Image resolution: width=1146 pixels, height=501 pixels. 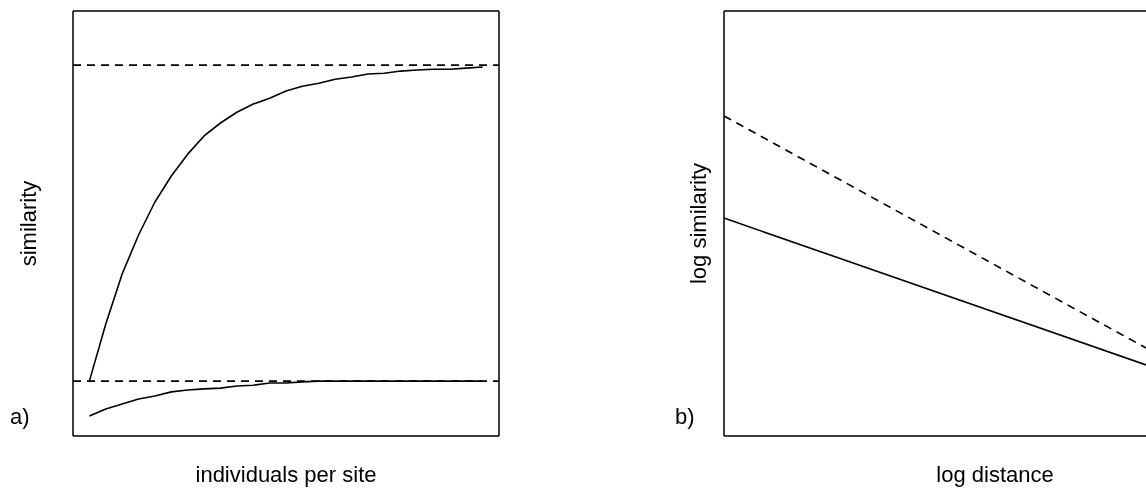 I want to click on y-axis-title: log similarity, so click(x=699, y=223).